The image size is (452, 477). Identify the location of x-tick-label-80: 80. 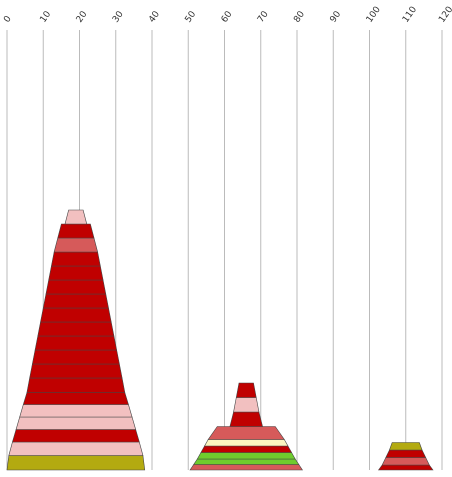
(299, 16).